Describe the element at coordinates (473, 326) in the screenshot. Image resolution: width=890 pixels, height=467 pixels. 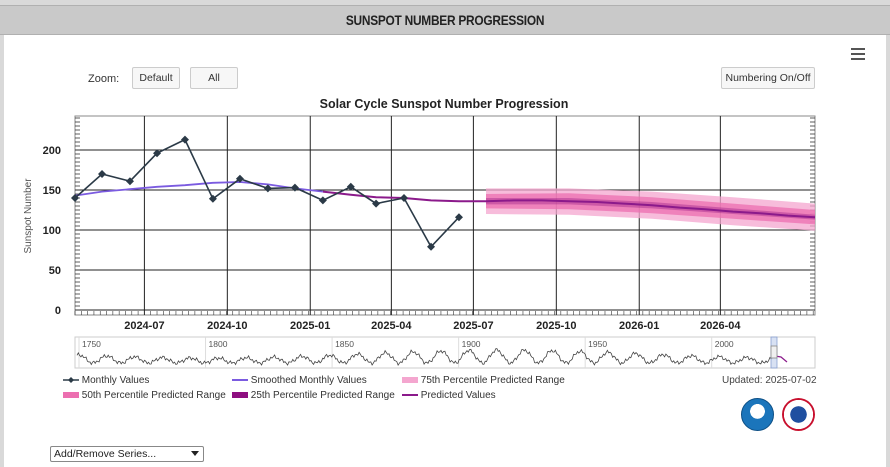
I see `x-tick-label: 2025-07` at that location.